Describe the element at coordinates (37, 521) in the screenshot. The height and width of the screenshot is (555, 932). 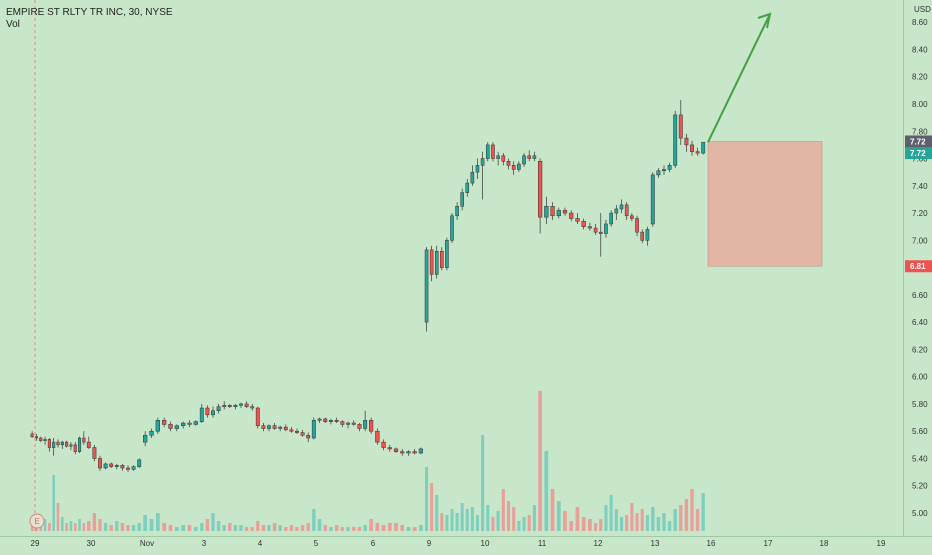
I see `earnings-marker` at that location.